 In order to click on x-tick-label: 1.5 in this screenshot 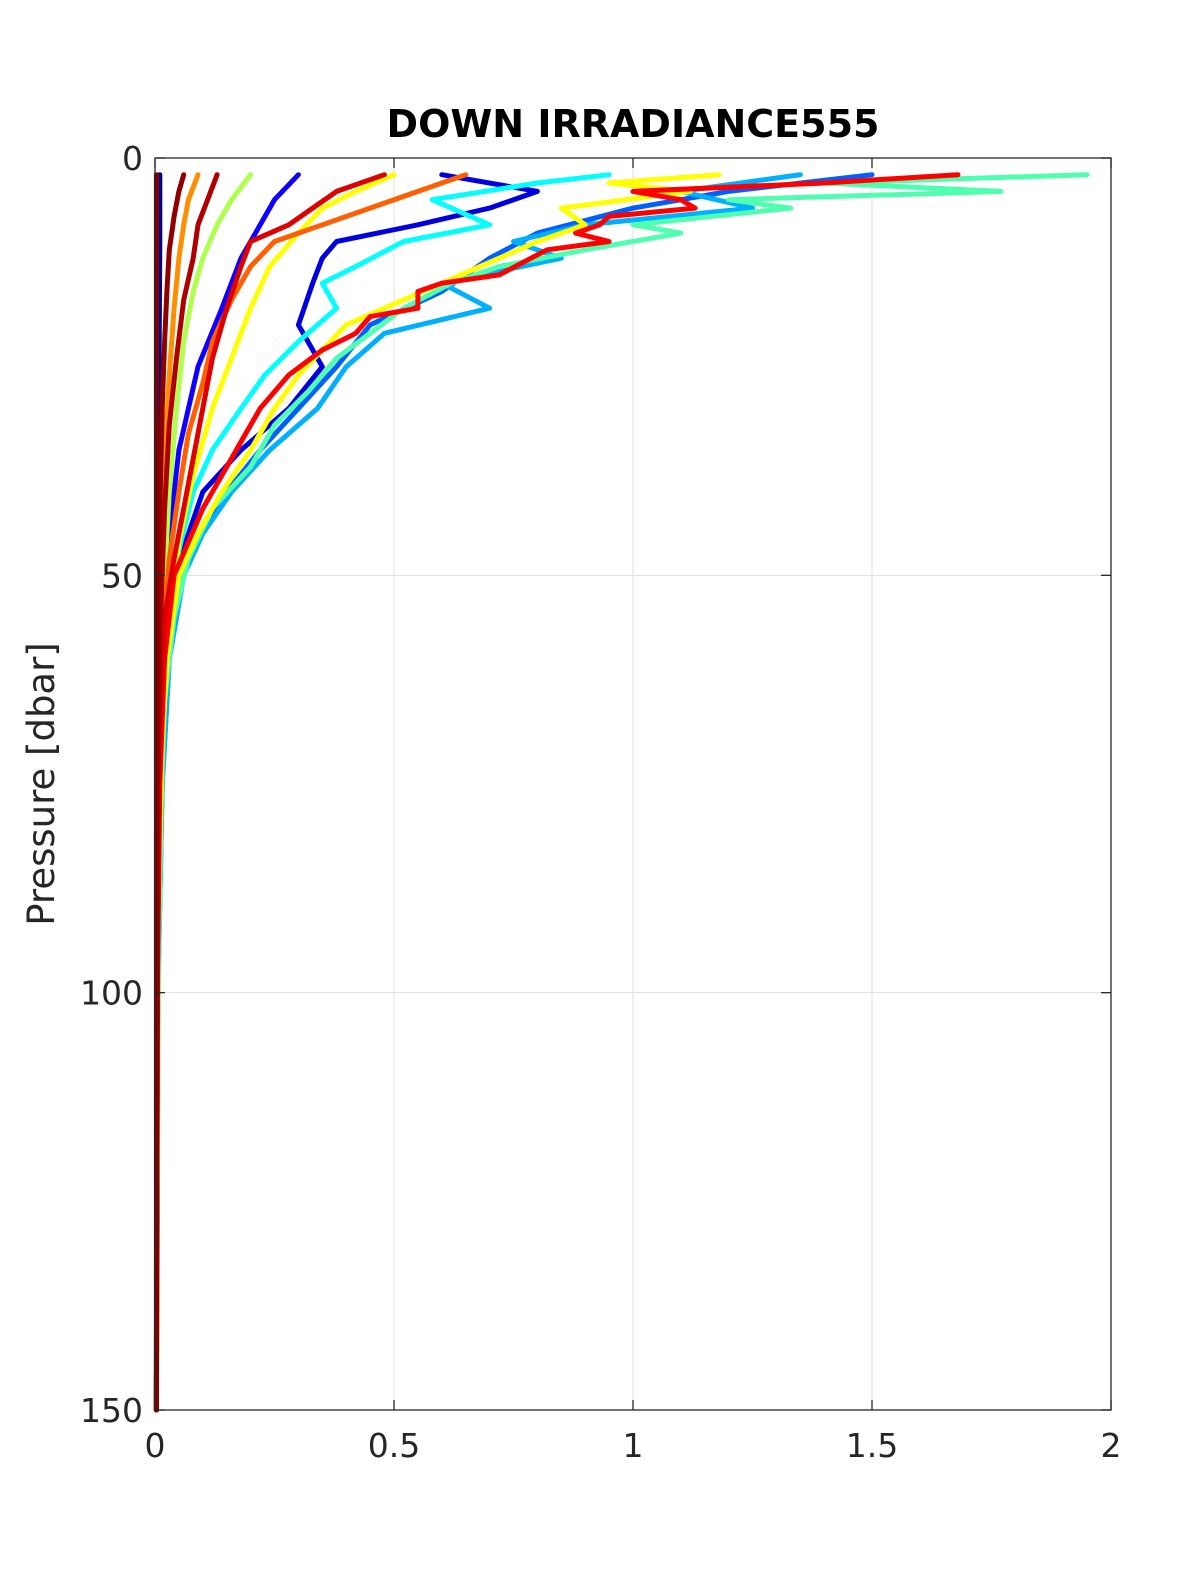, I will do `click(872, 1445)`.